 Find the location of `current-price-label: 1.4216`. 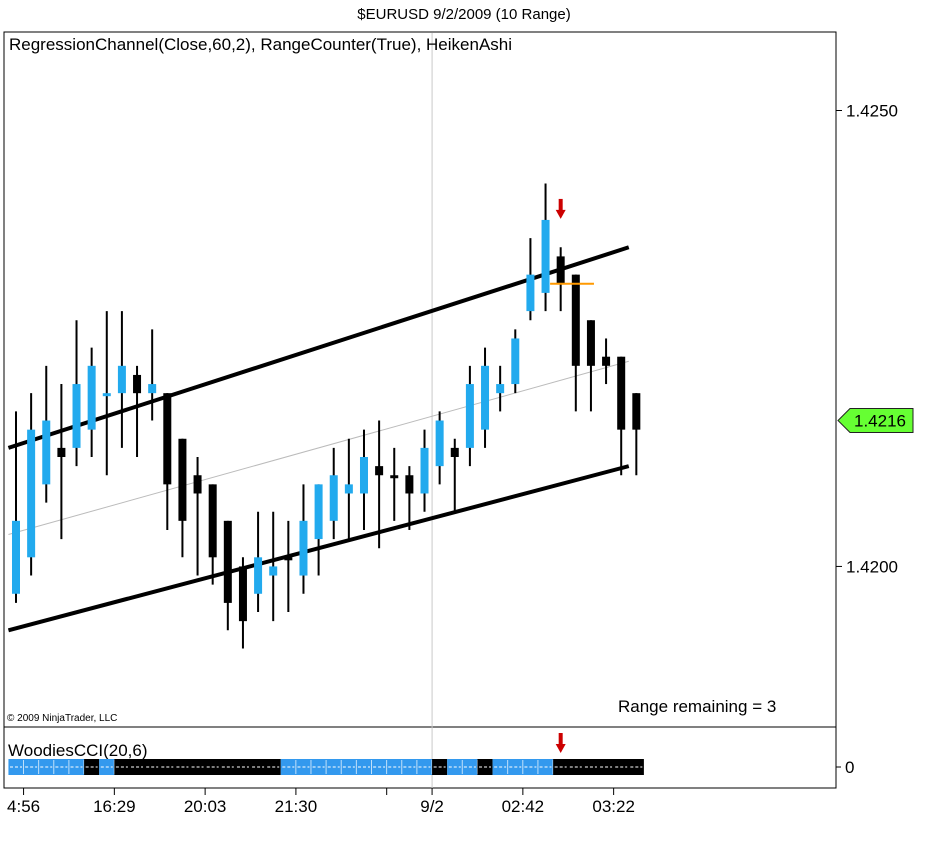

current-price-label: 1.4216 is located at coordinates (880, 421).